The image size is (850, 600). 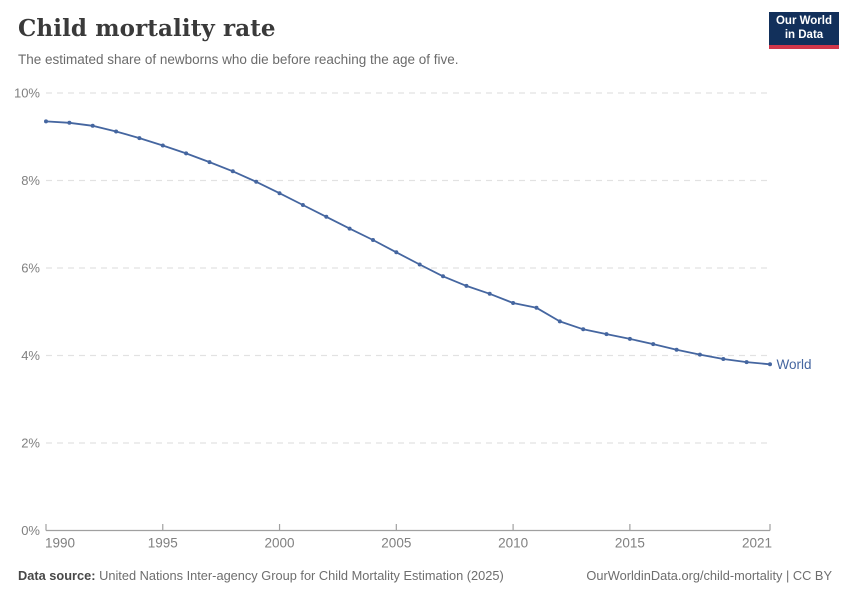 I want to click on x-axis-tick-label: 2005, so click(x=396, y=543).